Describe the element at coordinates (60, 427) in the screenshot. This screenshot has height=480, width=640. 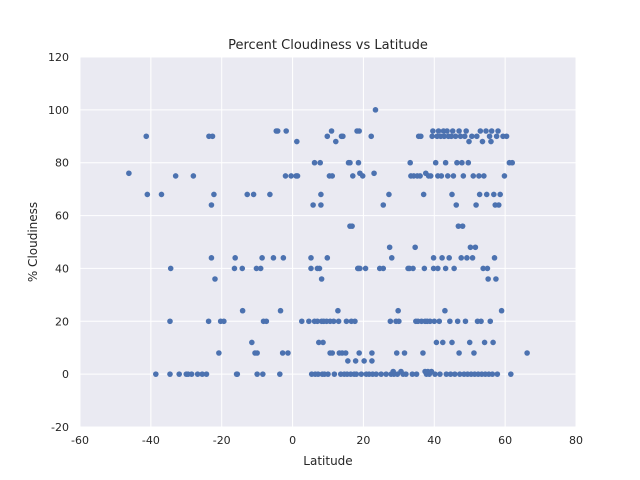
I see `y-tick-label: -20` at that location.